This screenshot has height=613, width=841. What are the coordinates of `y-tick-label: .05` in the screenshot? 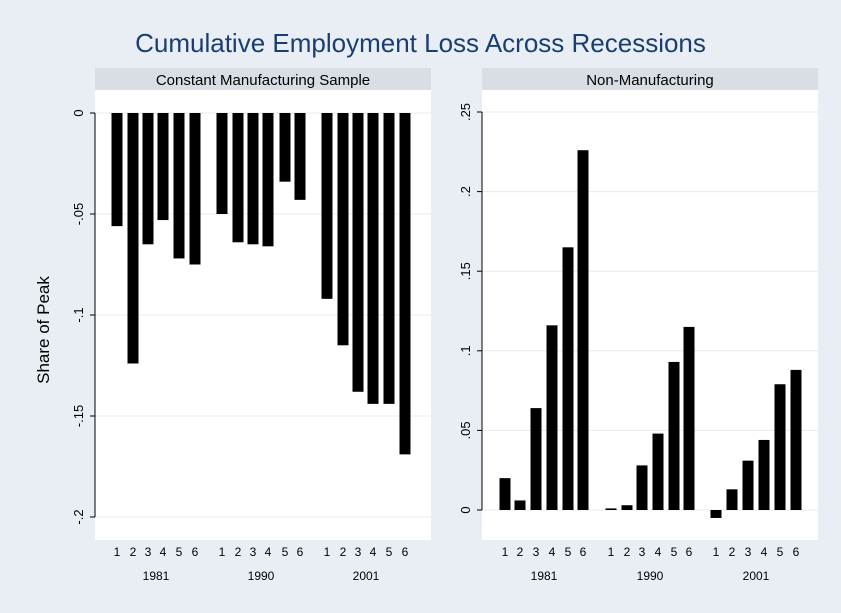 It's located at (465, 430).